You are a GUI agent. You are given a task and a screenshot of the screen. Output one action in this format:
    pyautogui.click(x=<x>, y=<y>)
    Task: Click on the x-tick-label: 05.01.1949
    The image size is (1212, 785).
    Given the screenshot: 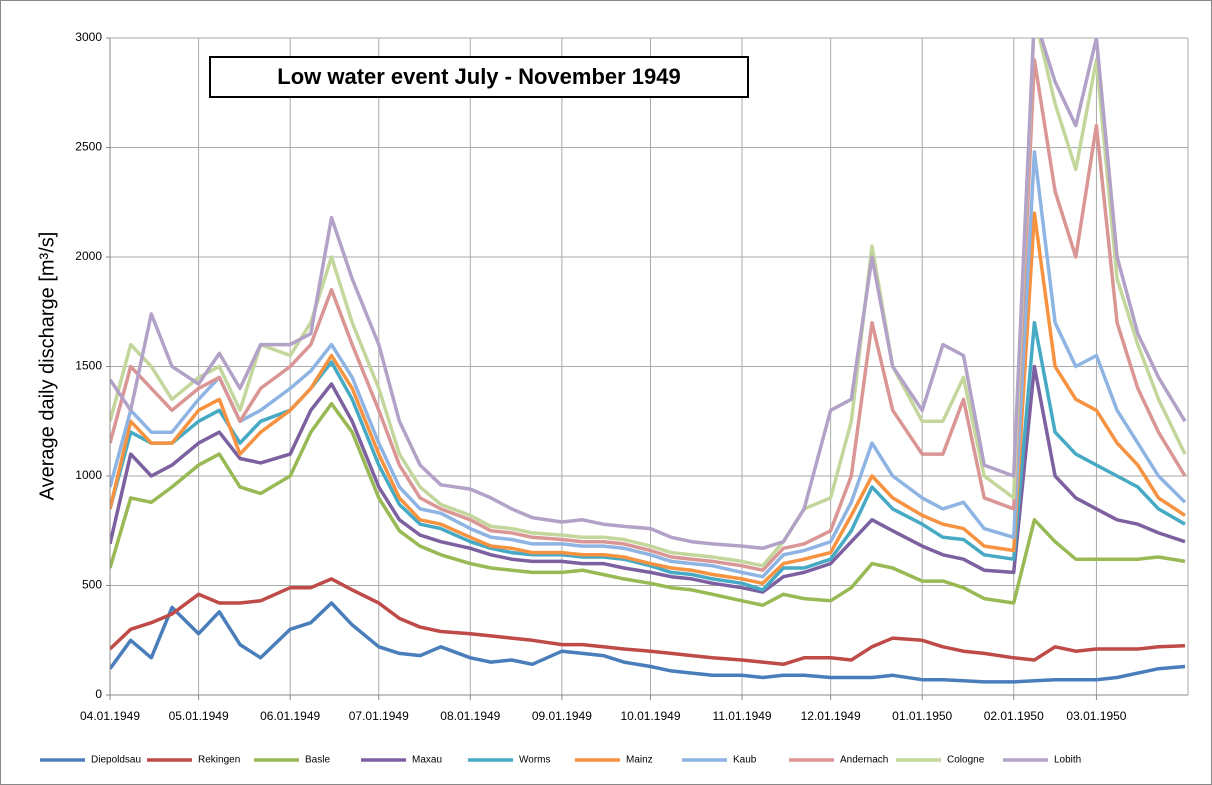 What is the action you would take?
    pyautogui.click(x=199, y=716)
    